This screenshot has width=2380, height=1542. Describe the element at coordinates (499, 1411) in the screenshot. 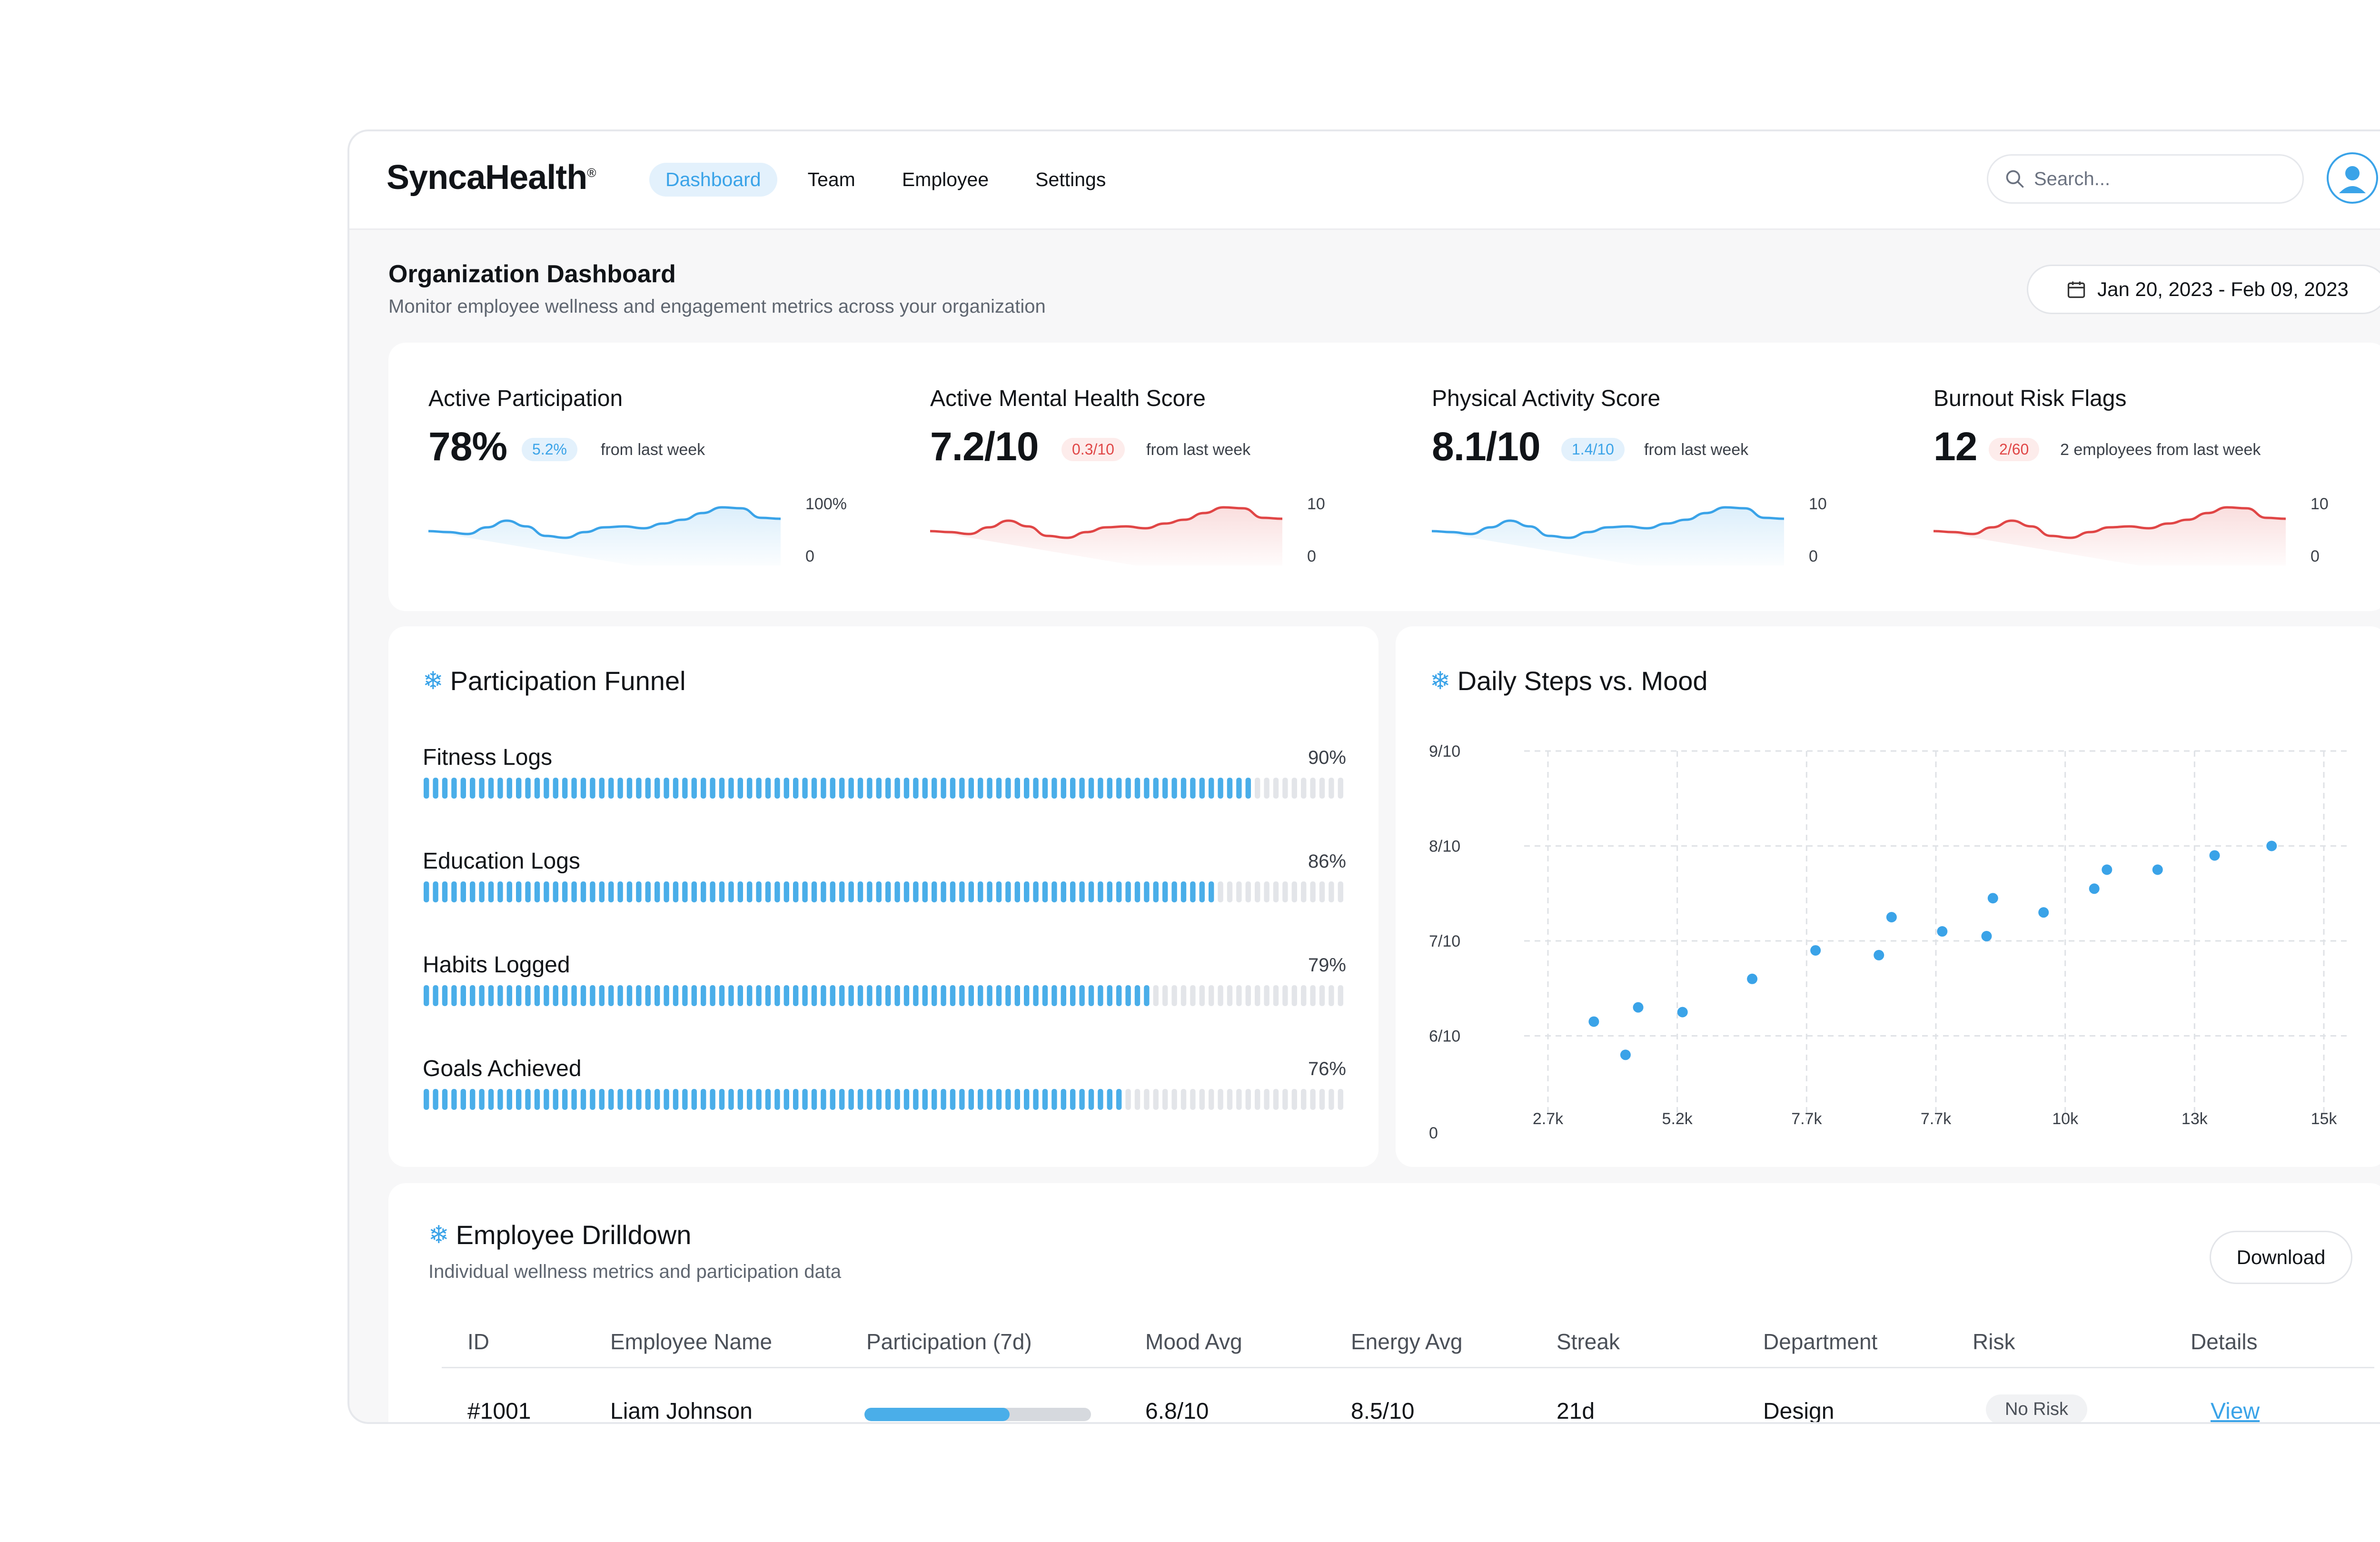

I see `cell-id: #1001` at that location.